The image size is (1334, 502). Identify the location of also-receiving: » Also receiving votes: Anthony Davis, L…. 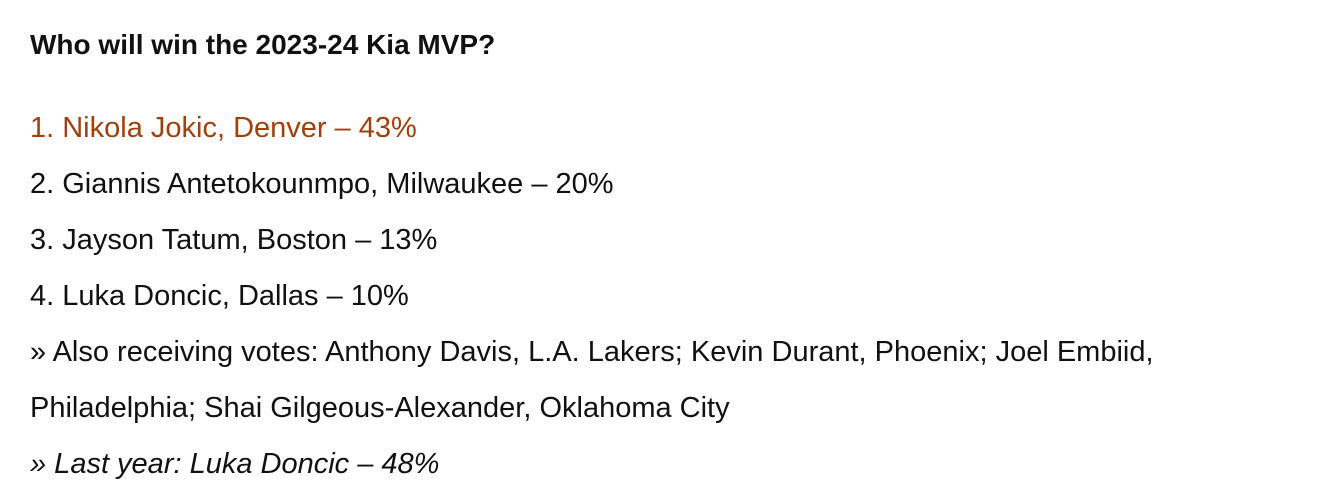
(592, 380).